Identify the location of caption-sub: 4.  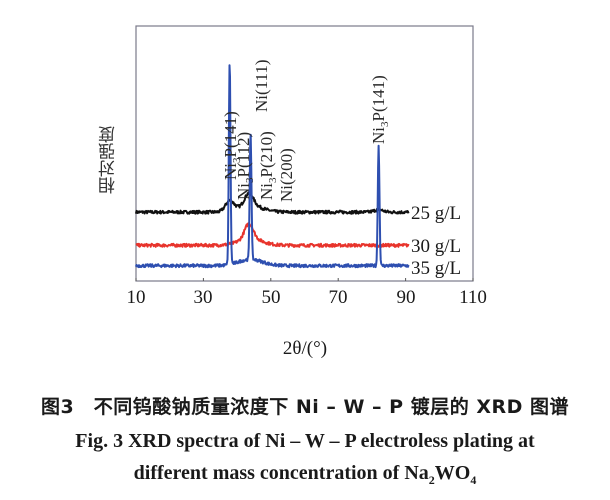
(473, 480).